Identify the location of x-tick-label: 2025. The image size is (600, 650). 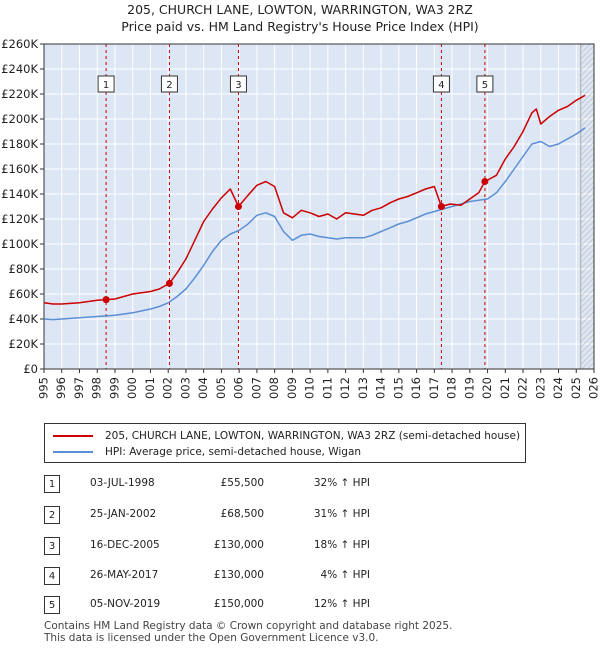
(576, 388).